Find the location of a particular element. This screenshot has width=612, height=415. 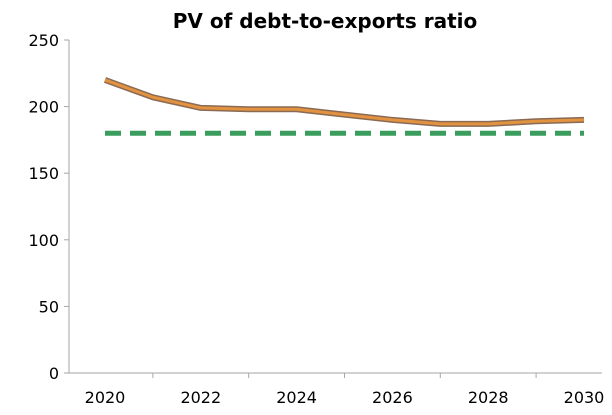

y-tick-label: 100 is located at coordinates (43, 240).